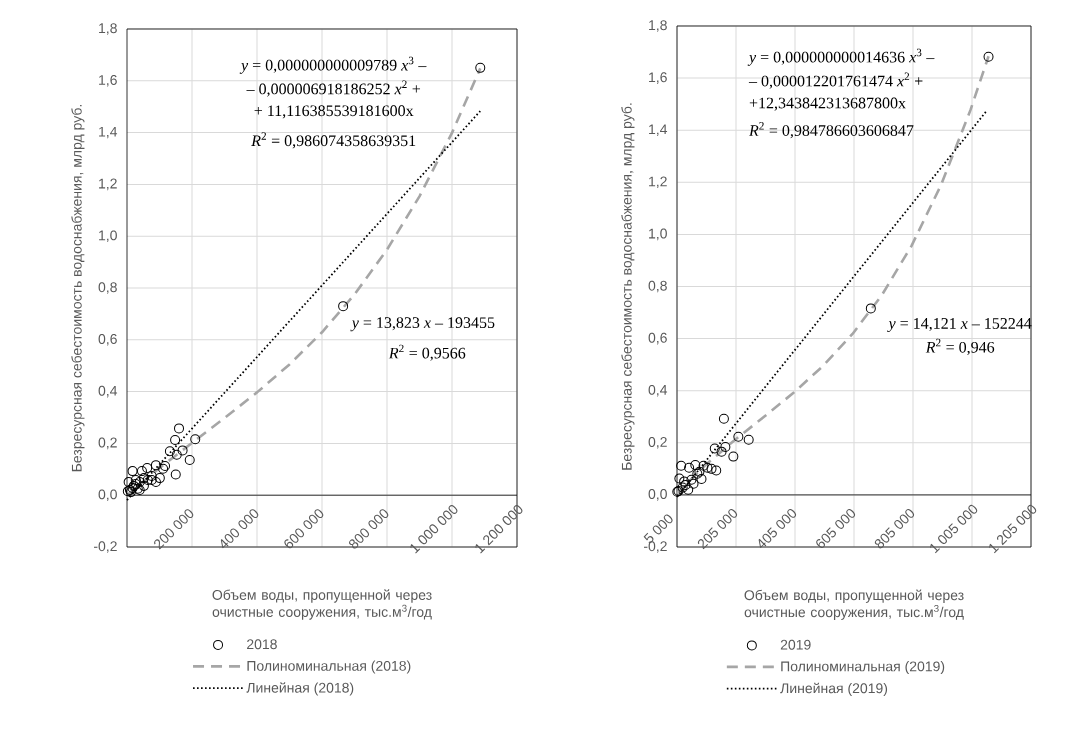 The height and width of the screenshot is (740, 1068). Describe the element at coordinates (304, 529) in the screenshot. I see `x-tick-label: 600 000` at that location.